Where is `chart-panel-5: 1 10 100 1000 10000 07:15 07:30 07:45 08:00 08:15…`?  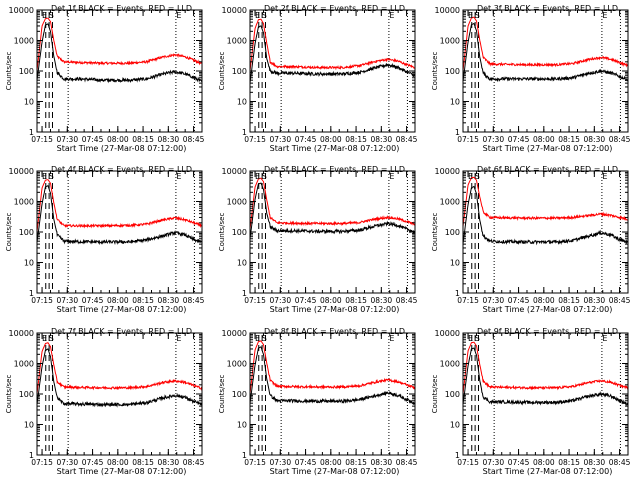 chart-panel-5: 1 10 100 1000 10000 07:15 07:30 07:45 08:00 08:15… is located at coordinates (318, 239).